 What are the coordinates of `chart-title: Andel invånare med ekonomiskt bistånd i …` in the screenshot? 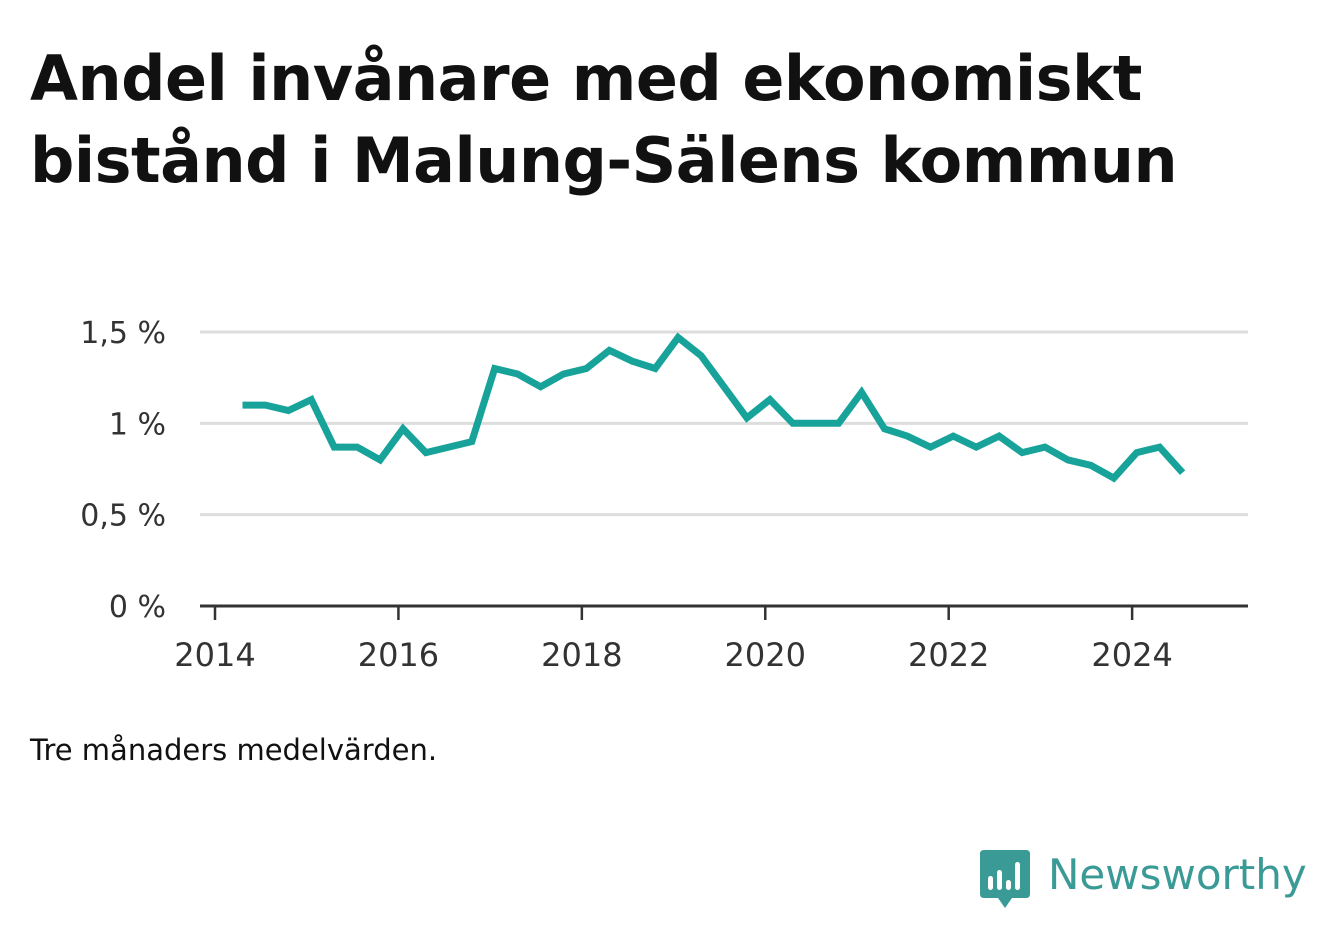 It's located at (604, 119).